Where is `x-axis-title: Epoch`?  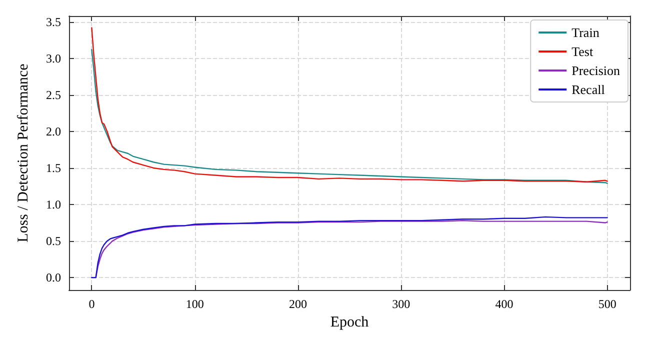 x-axis-title: Epoch is located at coordinates (350, 322).